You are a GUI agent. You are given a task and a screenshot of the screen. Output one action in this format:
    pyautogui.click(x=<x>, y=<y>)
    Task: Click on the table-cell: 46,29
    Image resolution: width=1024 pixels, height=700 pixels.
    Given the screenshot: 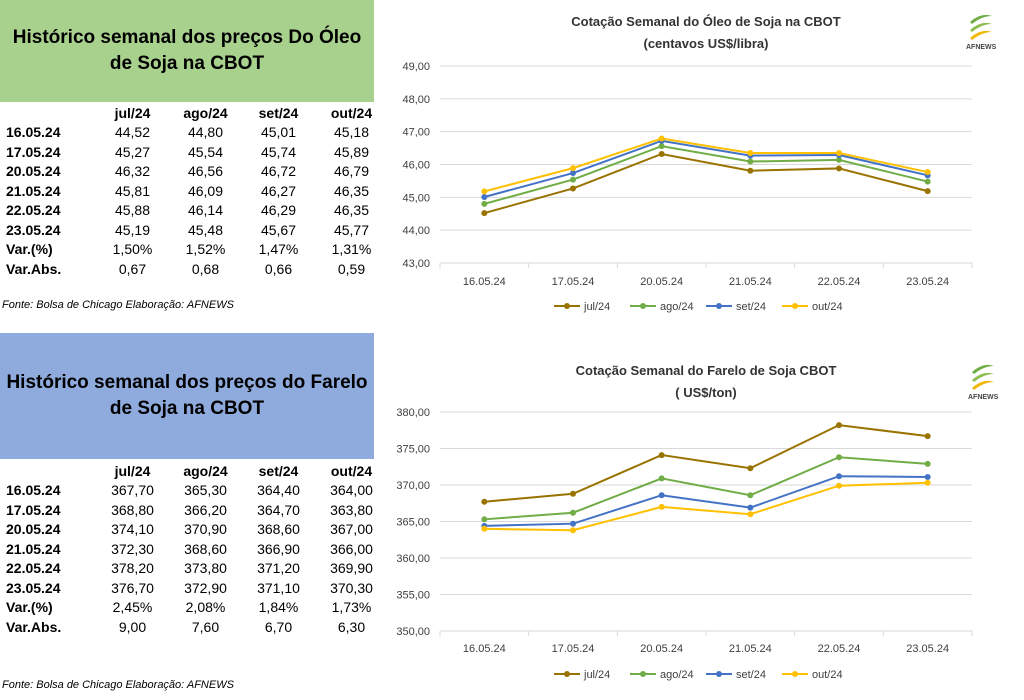 What is the action you would take?
    pyautogui.click(x=278, y=210)
    